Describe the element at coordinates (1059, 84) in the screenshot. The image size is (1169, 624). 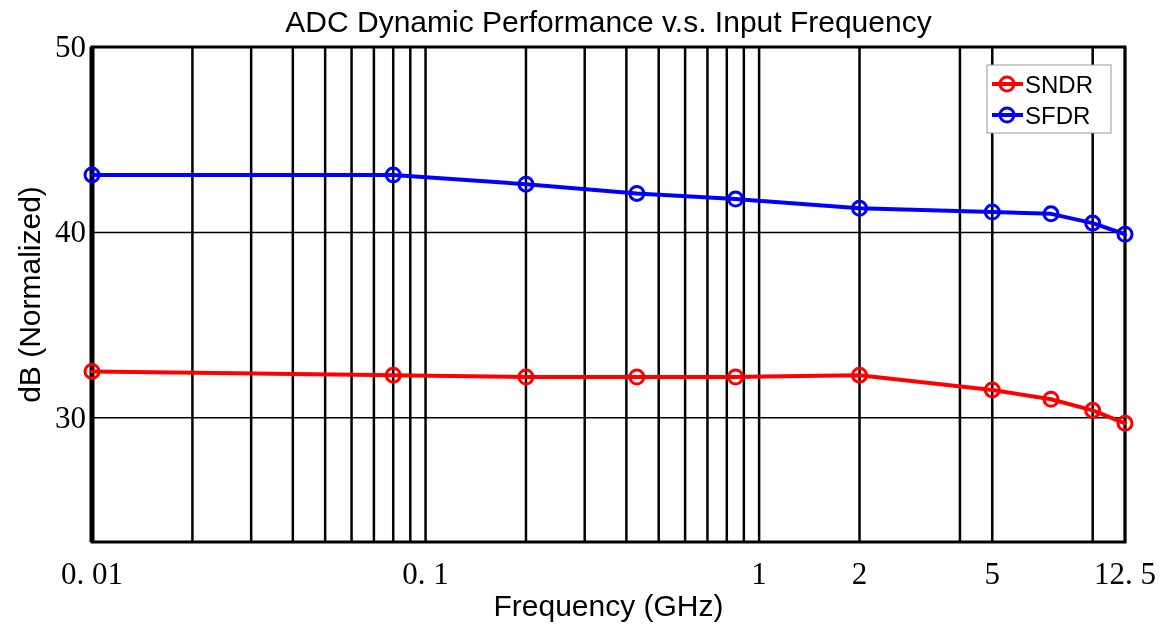
I see `legend-label: SNDR` at that location.